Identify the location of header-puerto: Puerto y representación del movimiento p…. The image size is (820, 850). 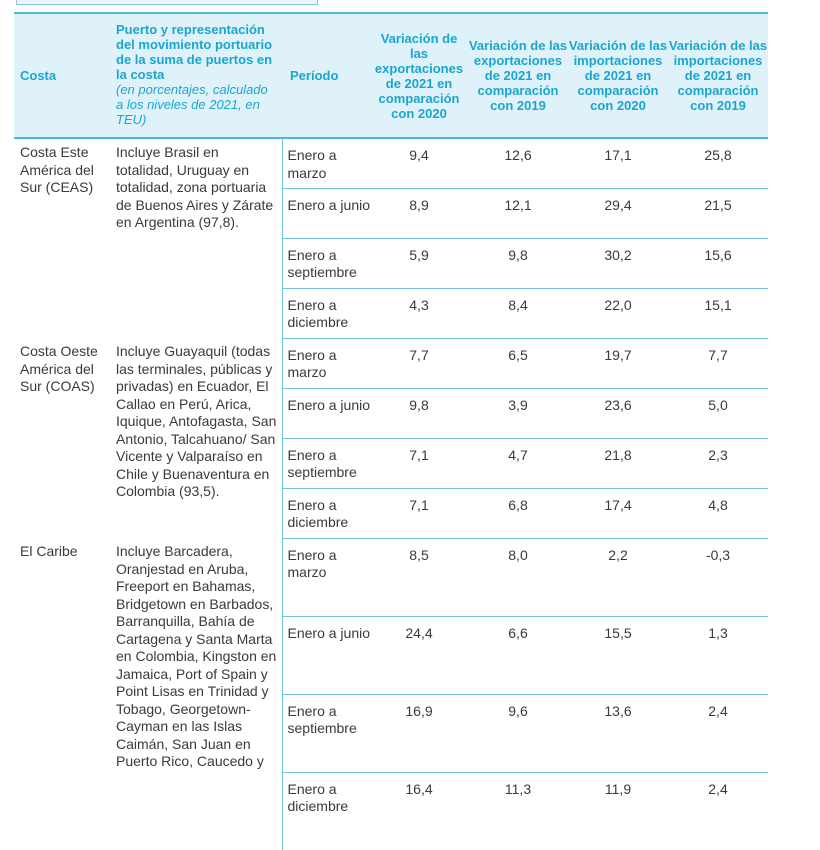
(197, 75).